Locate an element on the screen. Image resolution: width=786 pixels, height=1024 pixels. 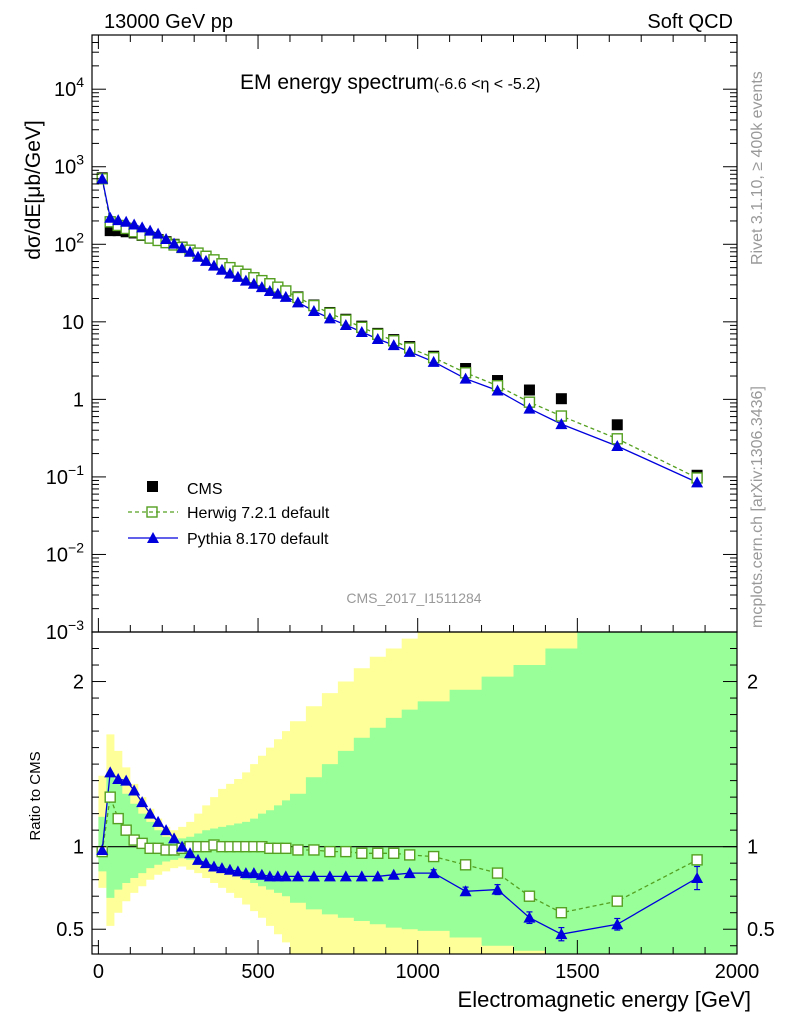
main-ytick-label: 10⁴ is located at coordinates (69, 87).